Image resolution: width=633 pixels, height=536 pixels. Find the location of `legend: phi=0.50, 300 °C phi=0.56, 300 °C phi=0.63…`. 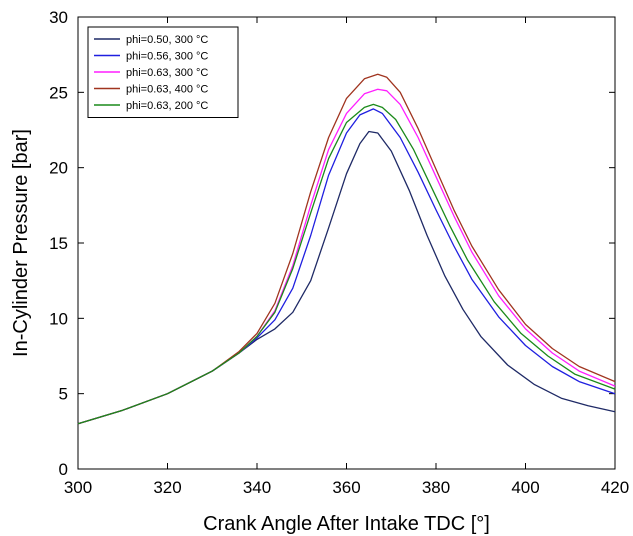

legend: phi=0.50, 300 °C phi=0.56, 300 °C phi=0.63… is located at coordinates (163, 72).